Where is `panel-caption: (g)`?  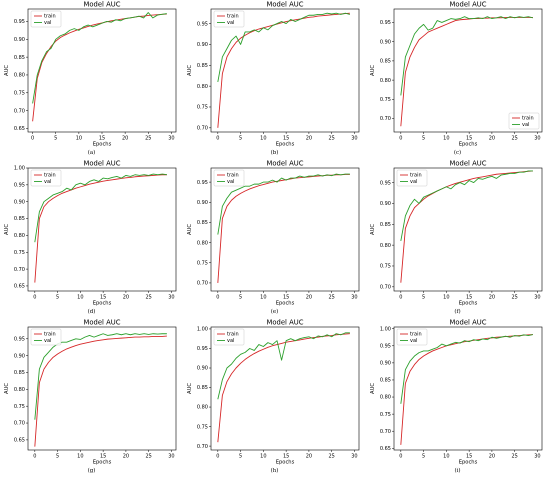 panel-caption: (g) is located at coordinates (91, 471).